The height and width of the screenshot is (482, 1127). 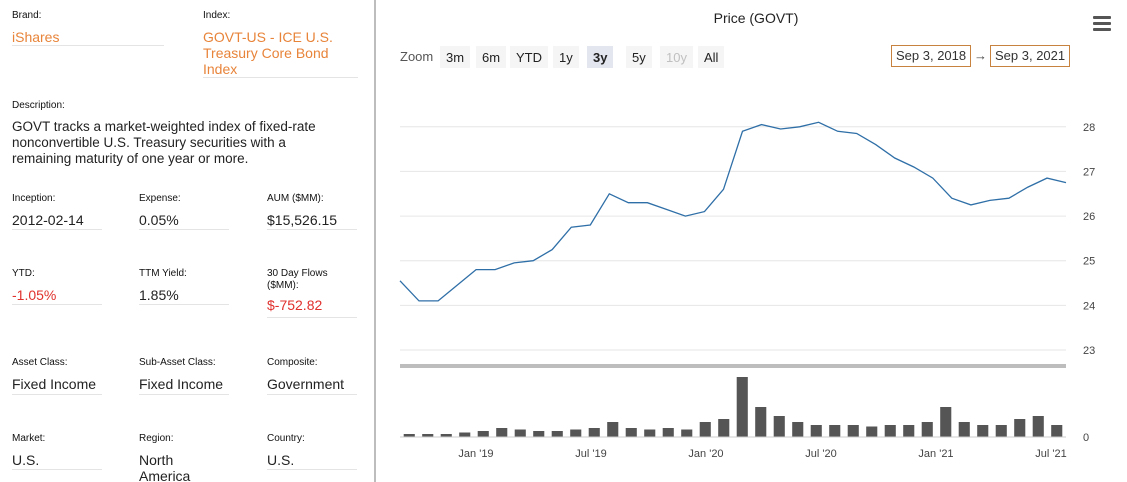 I want to click on flows-value: $-752.82, so click(x=295, y=305).